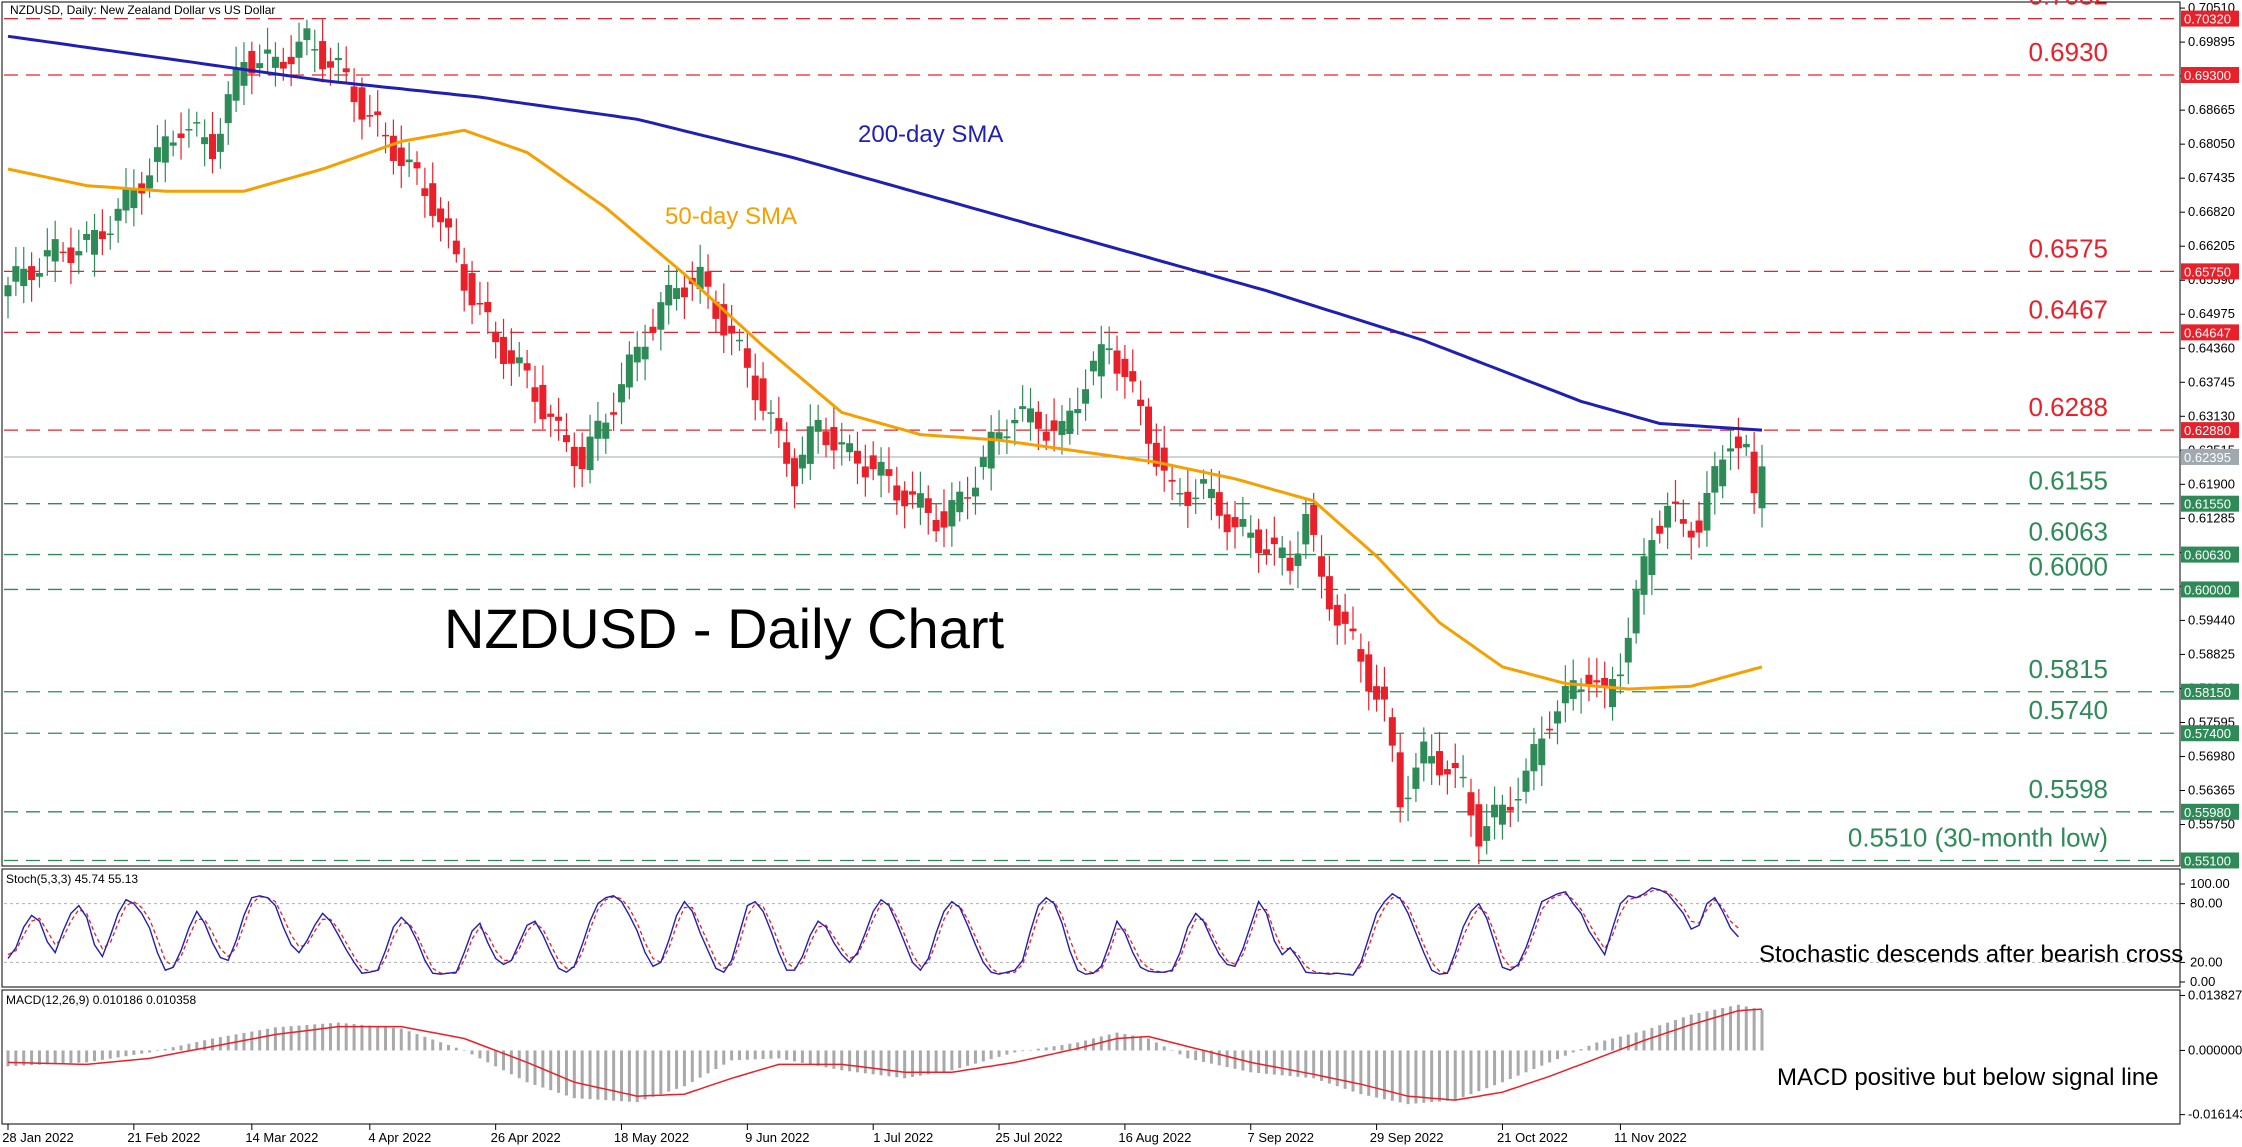 The width and height of the screenshot is (2242, 1147). What do you see at coordinates (163, 1137) in the screenshot?
I see `date-tick-label: 21 Feb 2022` at bounding box center [163, 1137].